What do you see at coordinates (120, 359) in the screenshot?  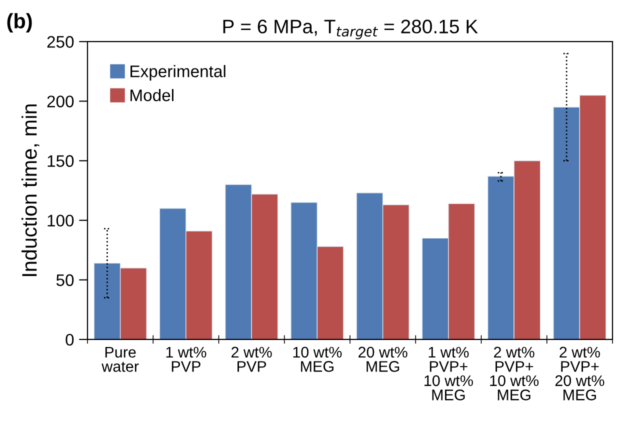 I see `x-tick-label: Pure water` at bounding box center [120, 359].